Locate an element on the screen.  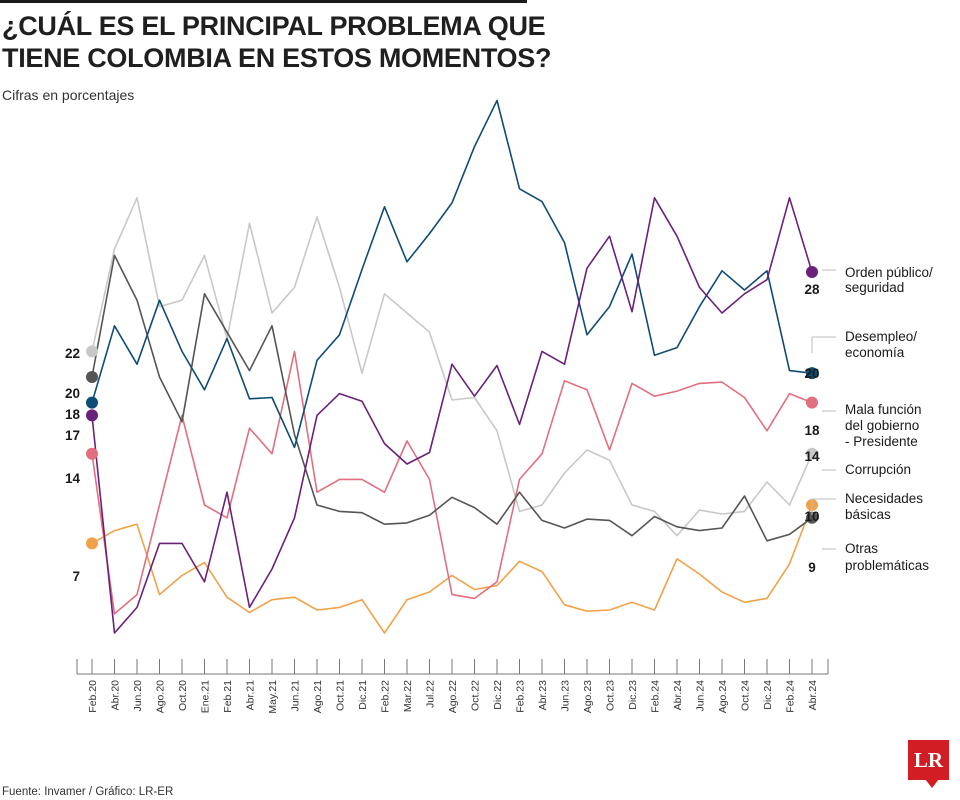
chart-subtitle: Cifras en porcentajes is located at coordinates (68, 95).